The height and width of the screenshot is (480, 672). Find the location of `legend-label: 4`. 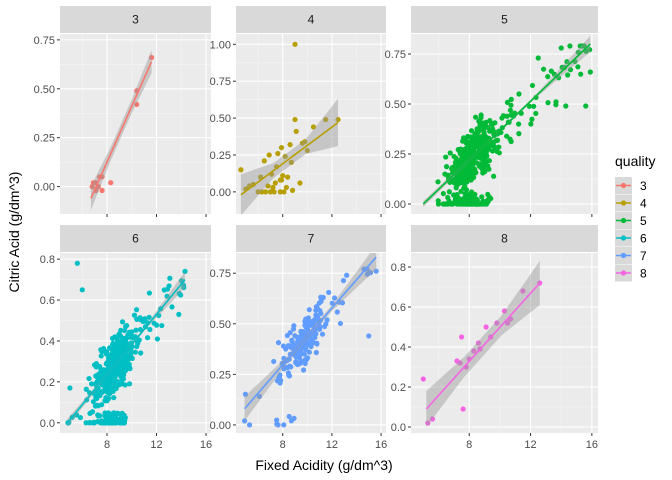

legend-label: 4 is located at coordinates (643, 204).